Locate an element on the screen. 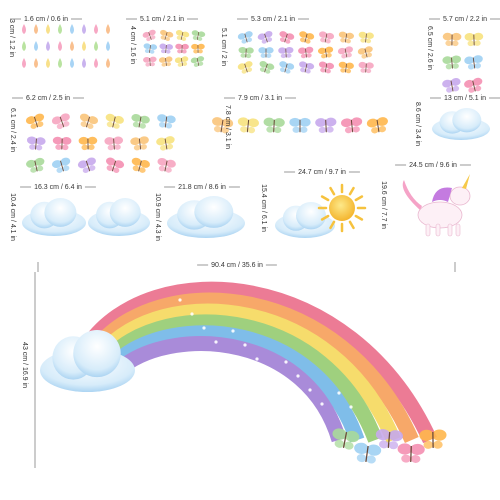  unicorn-body is located at coordinates (440, 215).